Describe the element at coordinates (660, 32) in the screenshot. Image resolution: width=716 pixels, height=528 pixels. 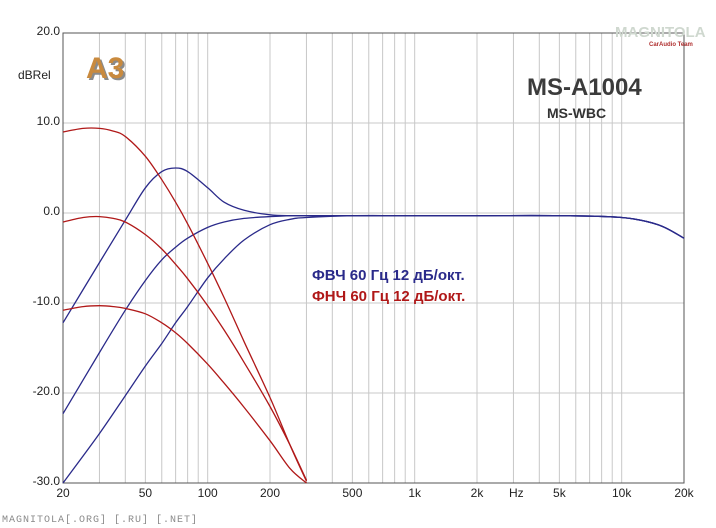
I see `magnitola-logo-text: MAGNITOLA` at that location.